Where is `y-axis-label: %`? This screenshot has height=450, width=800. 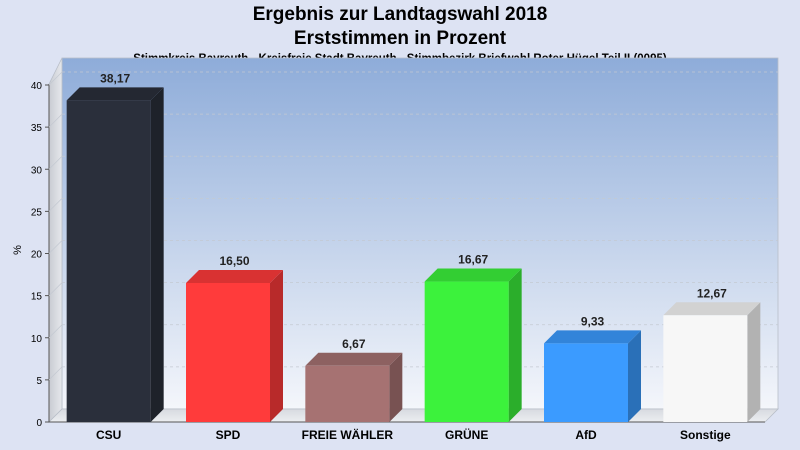 y-axis-label: % is located at coordinates (18, 250).